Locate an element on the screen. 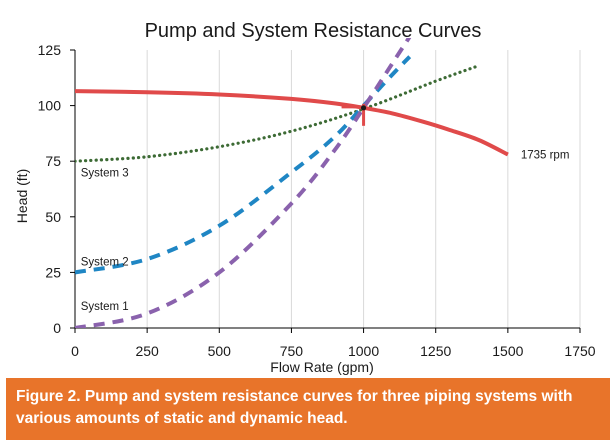  y-tick-label: 0 is located at coordinates (57, 328).